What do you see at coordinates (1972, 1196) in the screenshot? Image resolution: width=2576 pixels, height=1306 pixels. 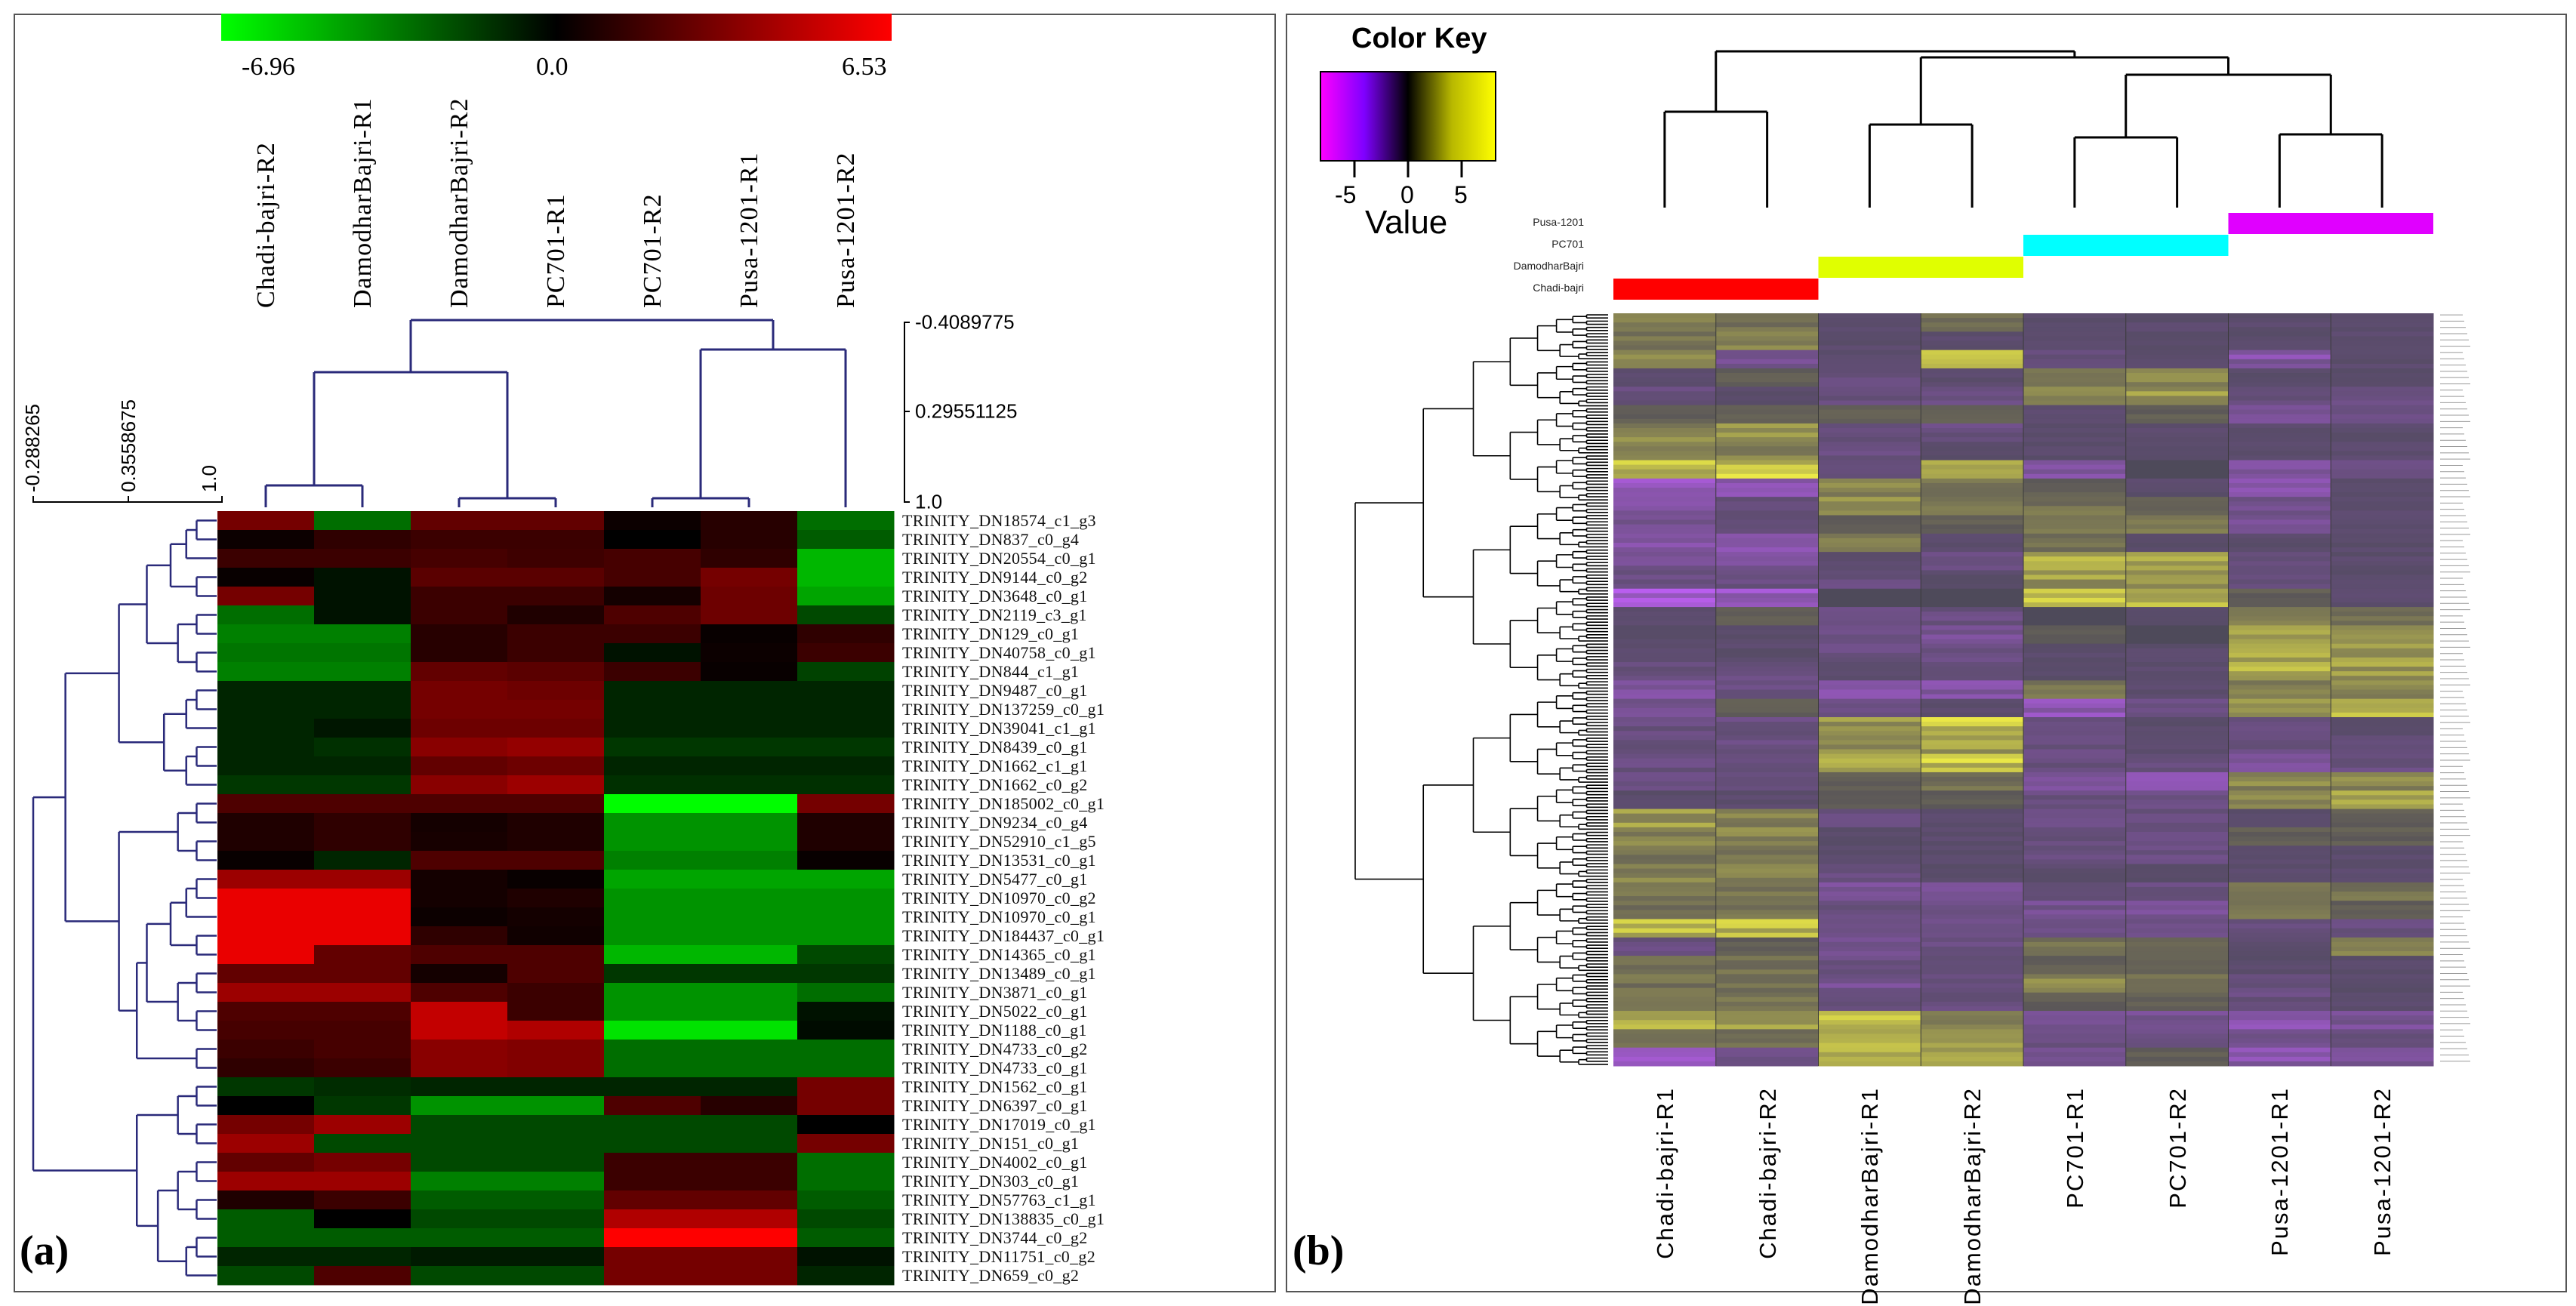 I see `column-label: DamodharBajri-R2` at bounding box center [1972, 1196].